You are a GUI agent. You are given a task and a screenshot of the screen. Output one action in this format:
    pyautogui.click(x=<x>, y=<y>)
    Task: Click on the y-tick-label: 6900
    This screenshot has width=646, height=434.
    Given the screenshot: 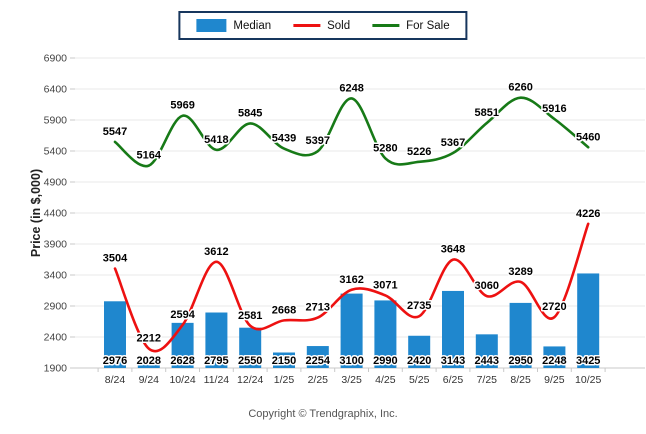 What is the action you would take?
    pyautogui.click(x=56, y=59)
    